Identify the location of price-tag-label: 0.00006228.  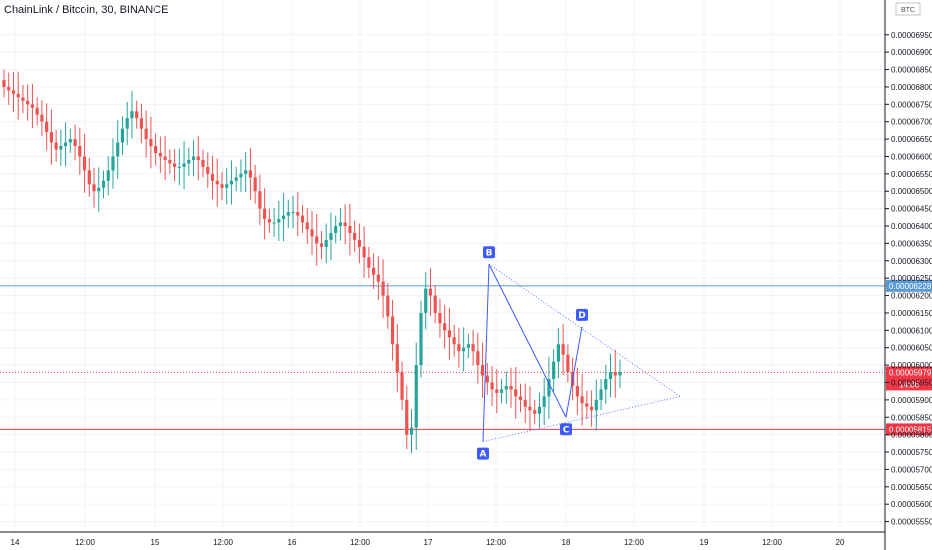
(910, 286).